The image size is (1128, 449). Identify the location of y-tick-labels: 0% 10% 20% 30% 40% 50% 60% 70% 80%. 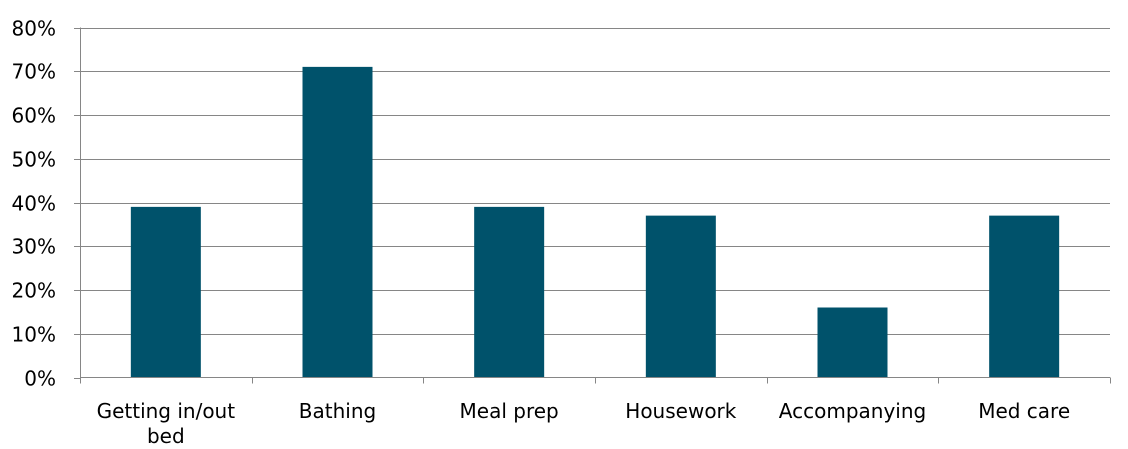
(34, 204).